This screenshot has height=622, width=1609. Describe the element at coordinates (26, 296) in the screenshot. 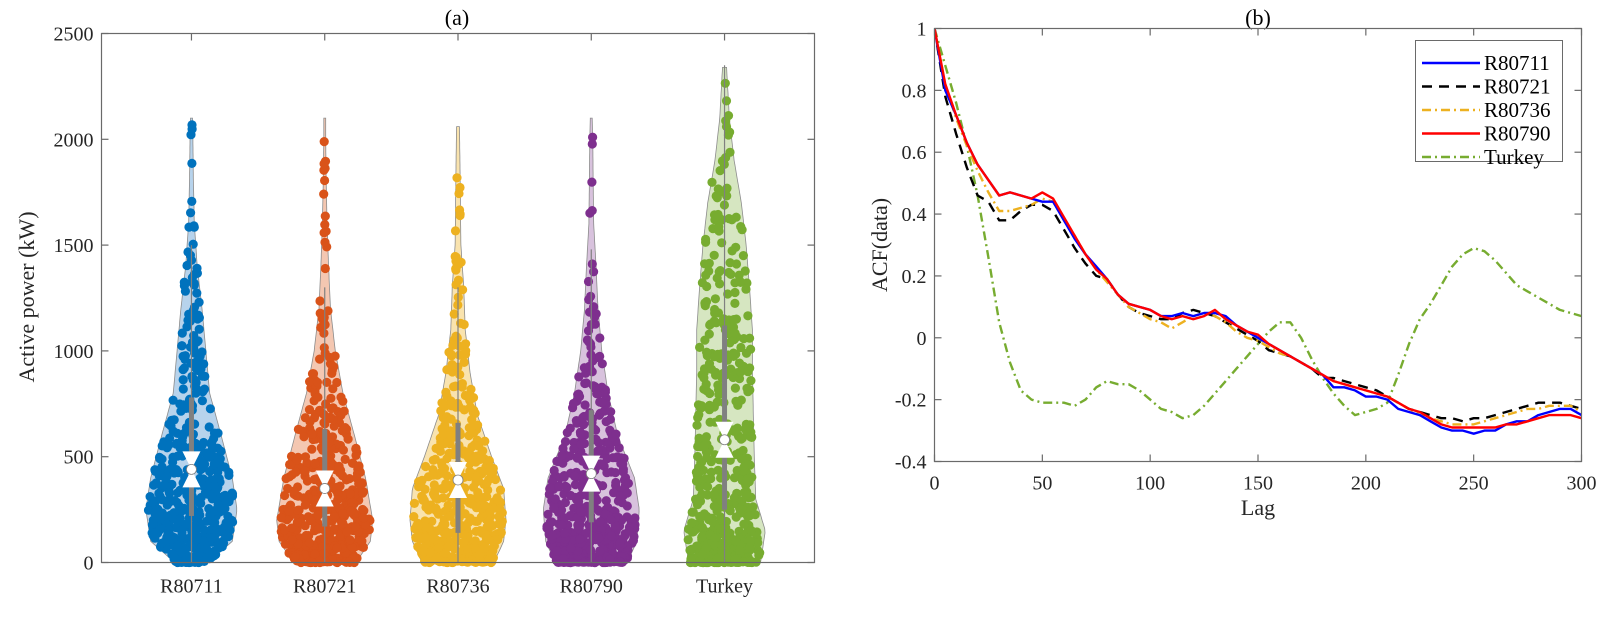

I see `y-axis-label: Active power (kW)` at that location.